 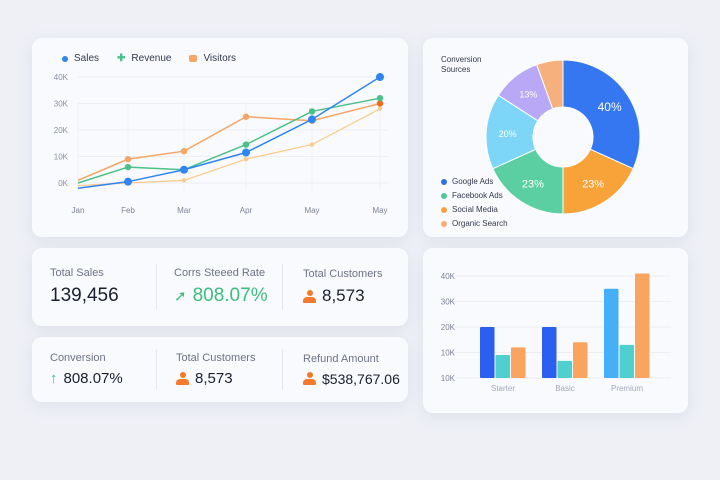 I want to click on donut-title: Conversion Sources, so click(x=461, y=64).